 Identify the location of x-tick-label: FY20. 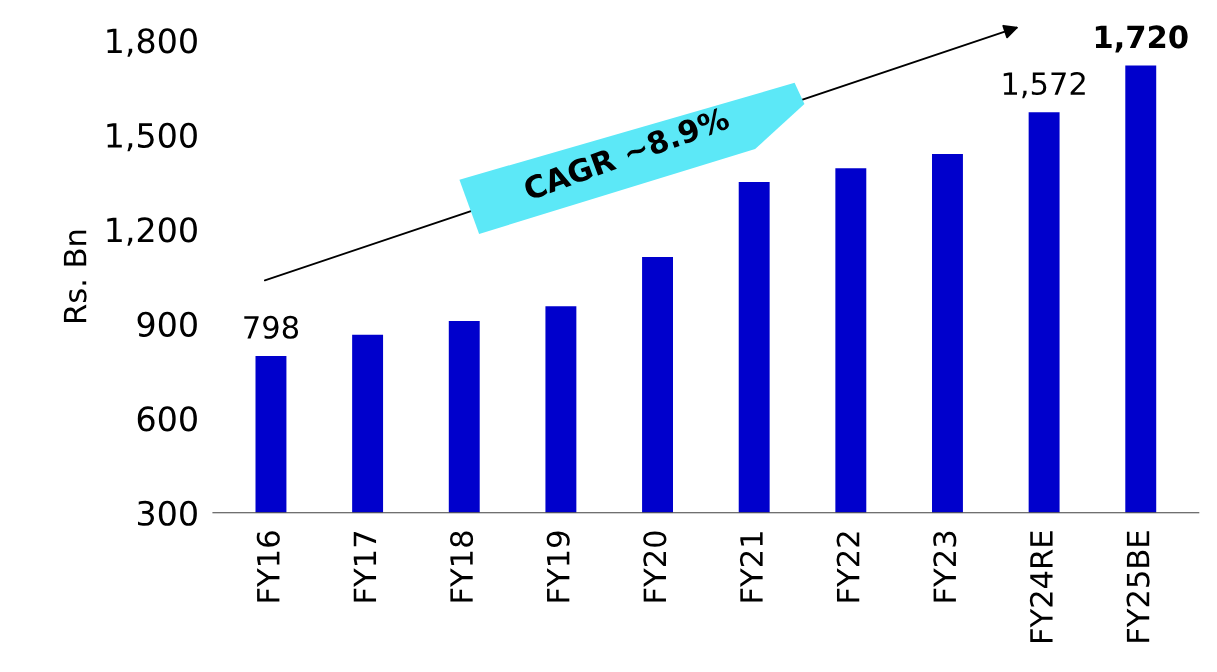
(655, 566).